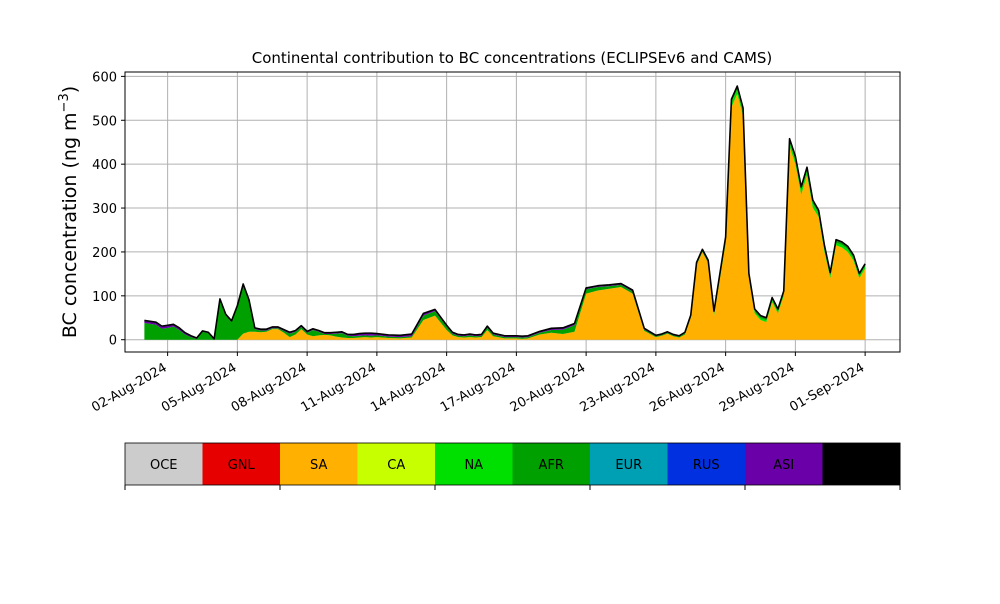  I want to click on legend-frame, so click(512, 464).